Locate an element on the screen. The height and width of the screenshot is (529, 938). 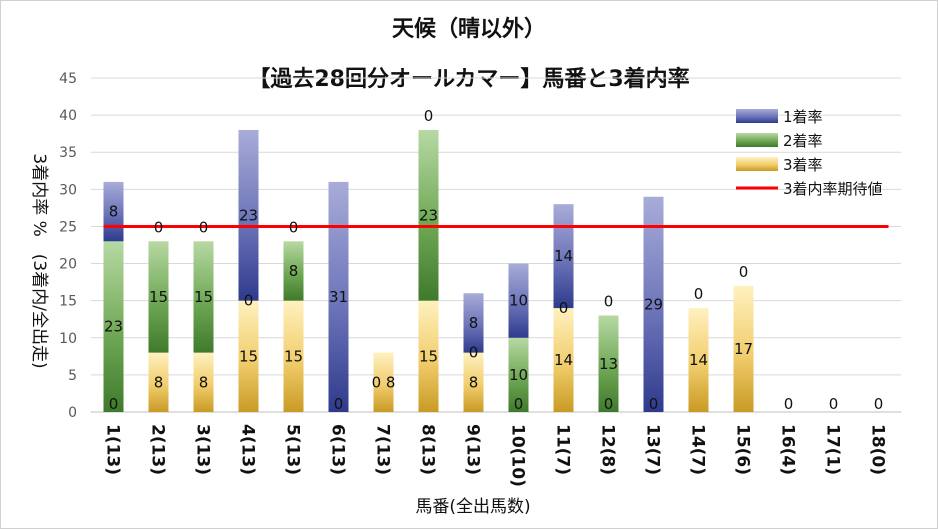
y-tick-label: 25 is located at coordinates (68, 227).